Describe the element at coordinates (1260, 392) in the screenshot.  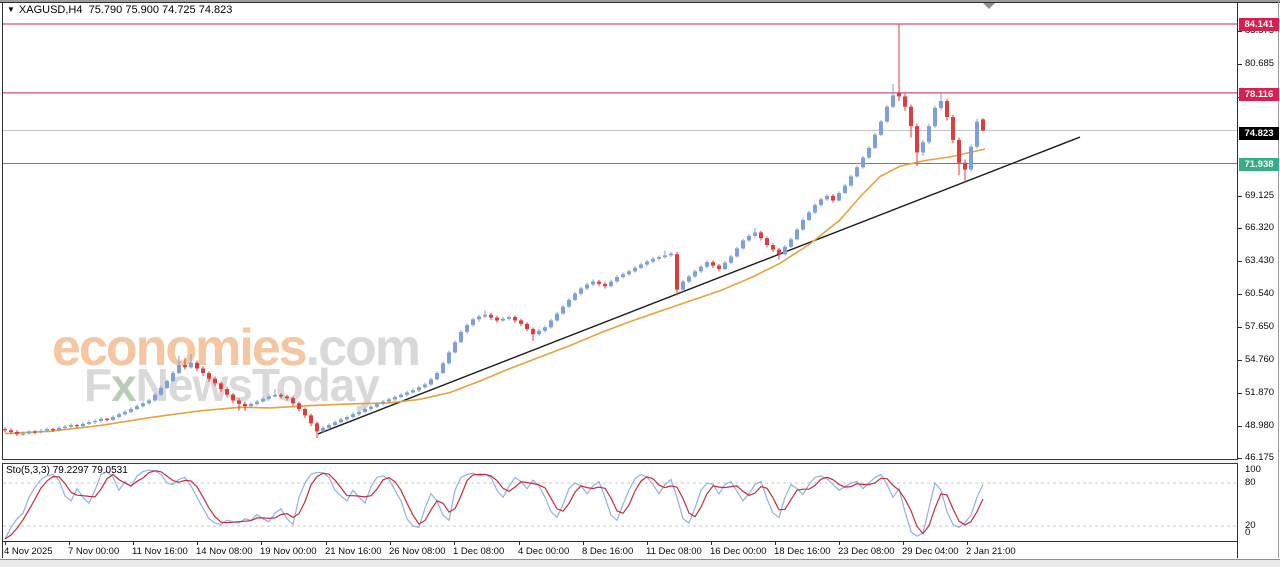
I see `price-tick-label: 51.870` at that location.